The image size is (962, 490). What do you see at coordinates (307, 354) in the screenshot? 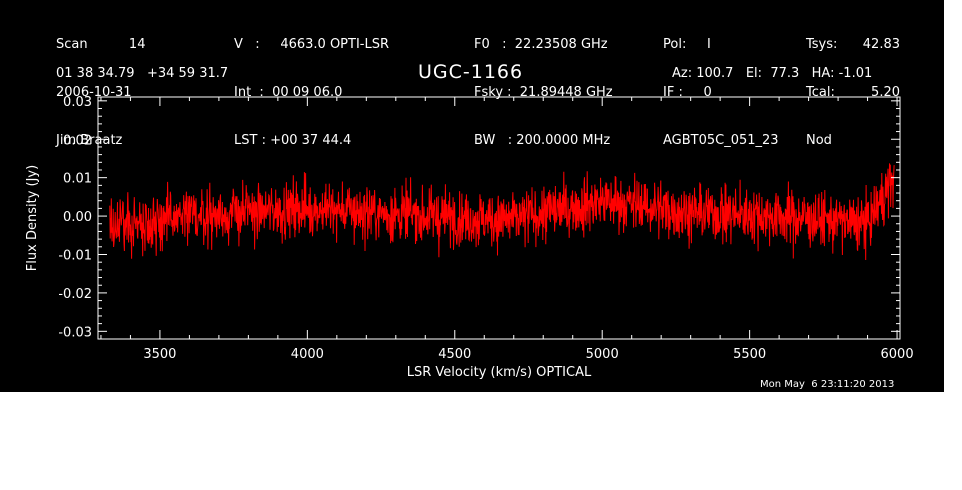
I see `x-tick-label: 4000` at bounding box center [307, 354].